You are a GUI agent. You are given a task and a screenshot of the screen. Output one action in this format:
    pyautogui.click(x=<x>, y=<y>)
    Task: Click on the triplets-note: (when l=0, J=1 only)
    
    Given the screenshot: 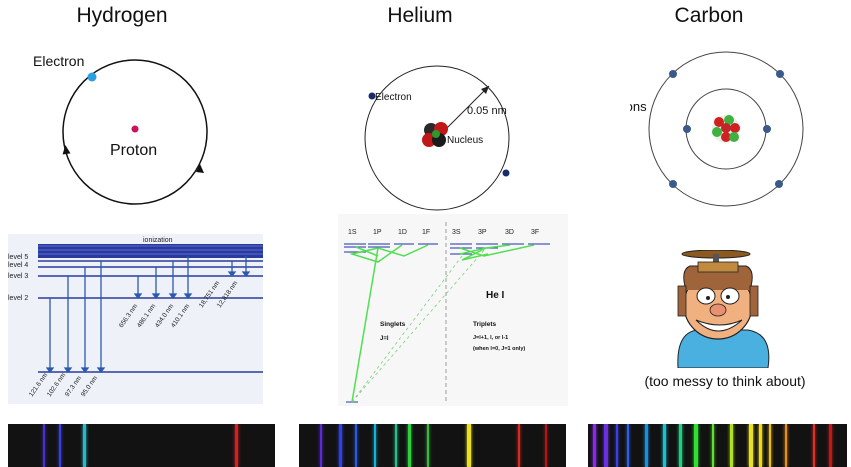 What is the action you would take?
    pyautogui.click(x=499, y=349)
    